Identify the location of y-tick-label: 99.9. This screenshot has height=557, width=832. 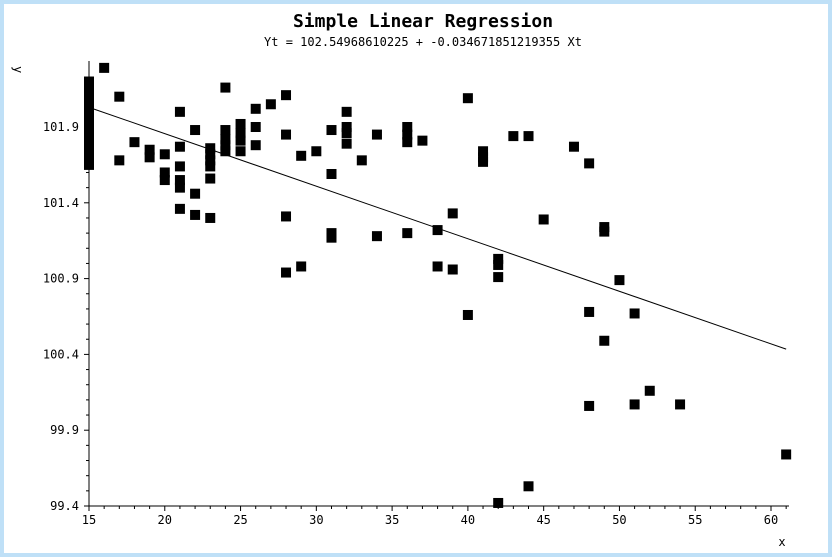
(64, 430).